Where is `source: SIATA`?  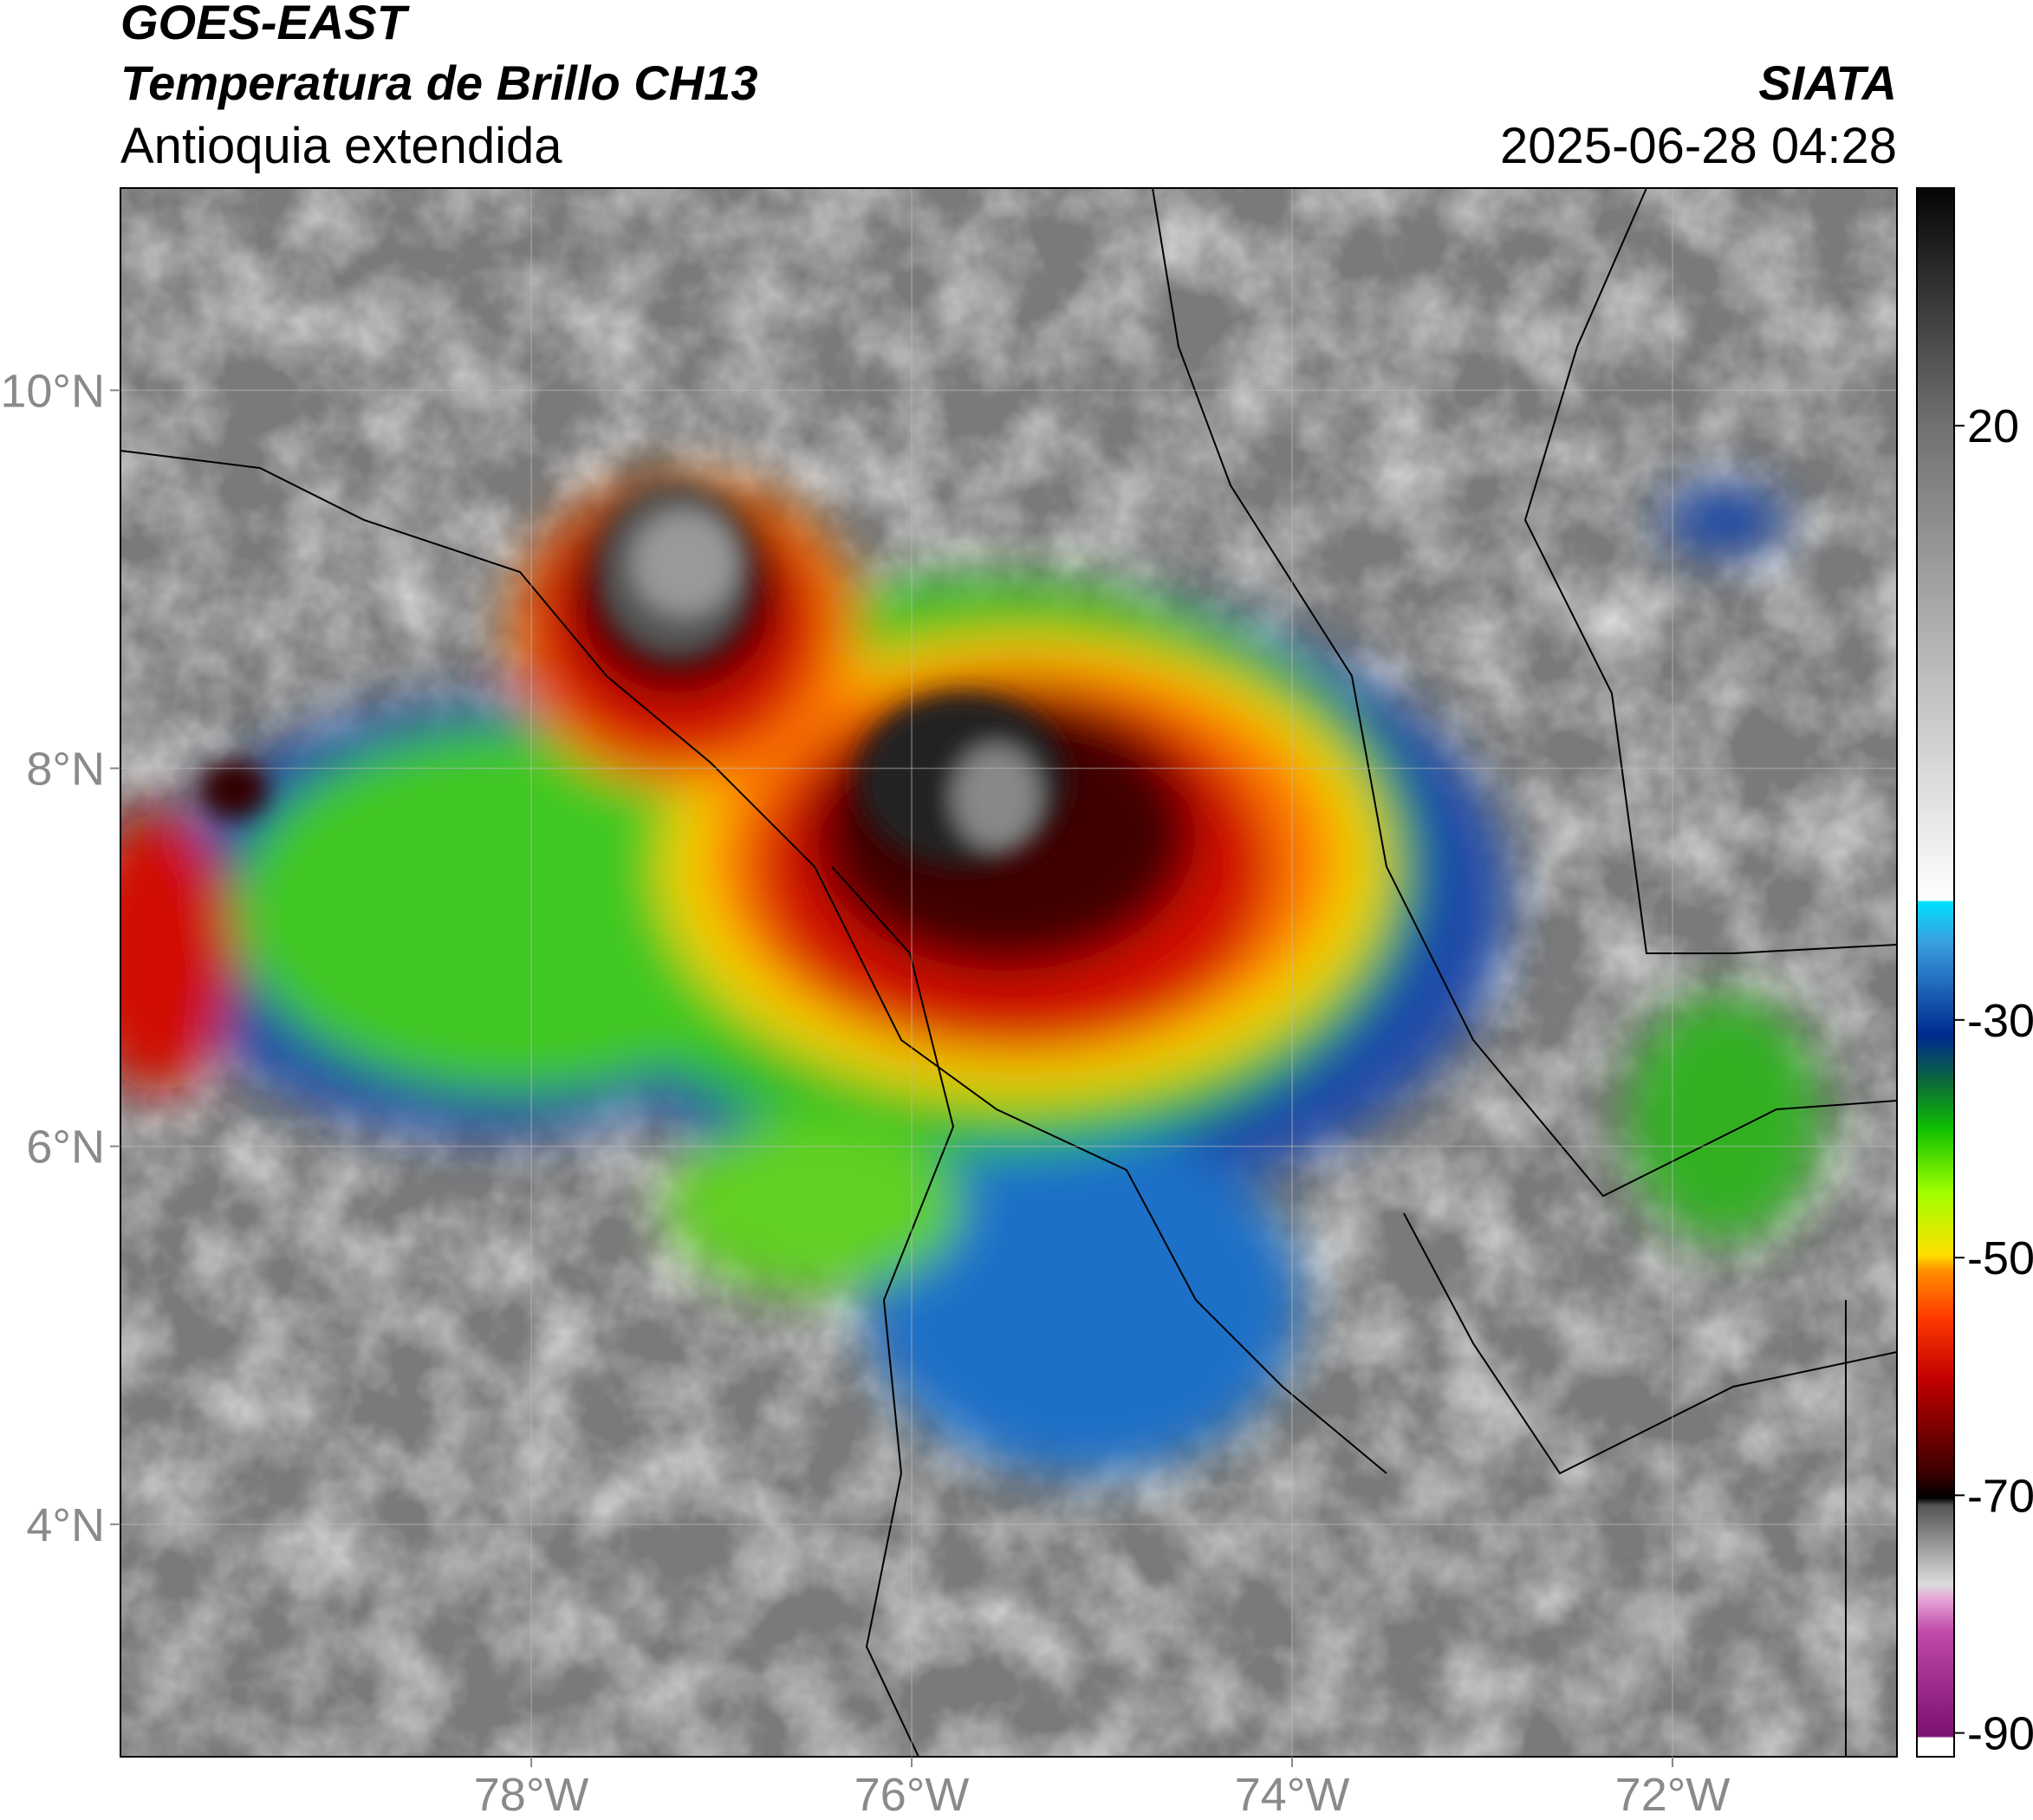 source: SIATA is located at coordinates (1827, 82).